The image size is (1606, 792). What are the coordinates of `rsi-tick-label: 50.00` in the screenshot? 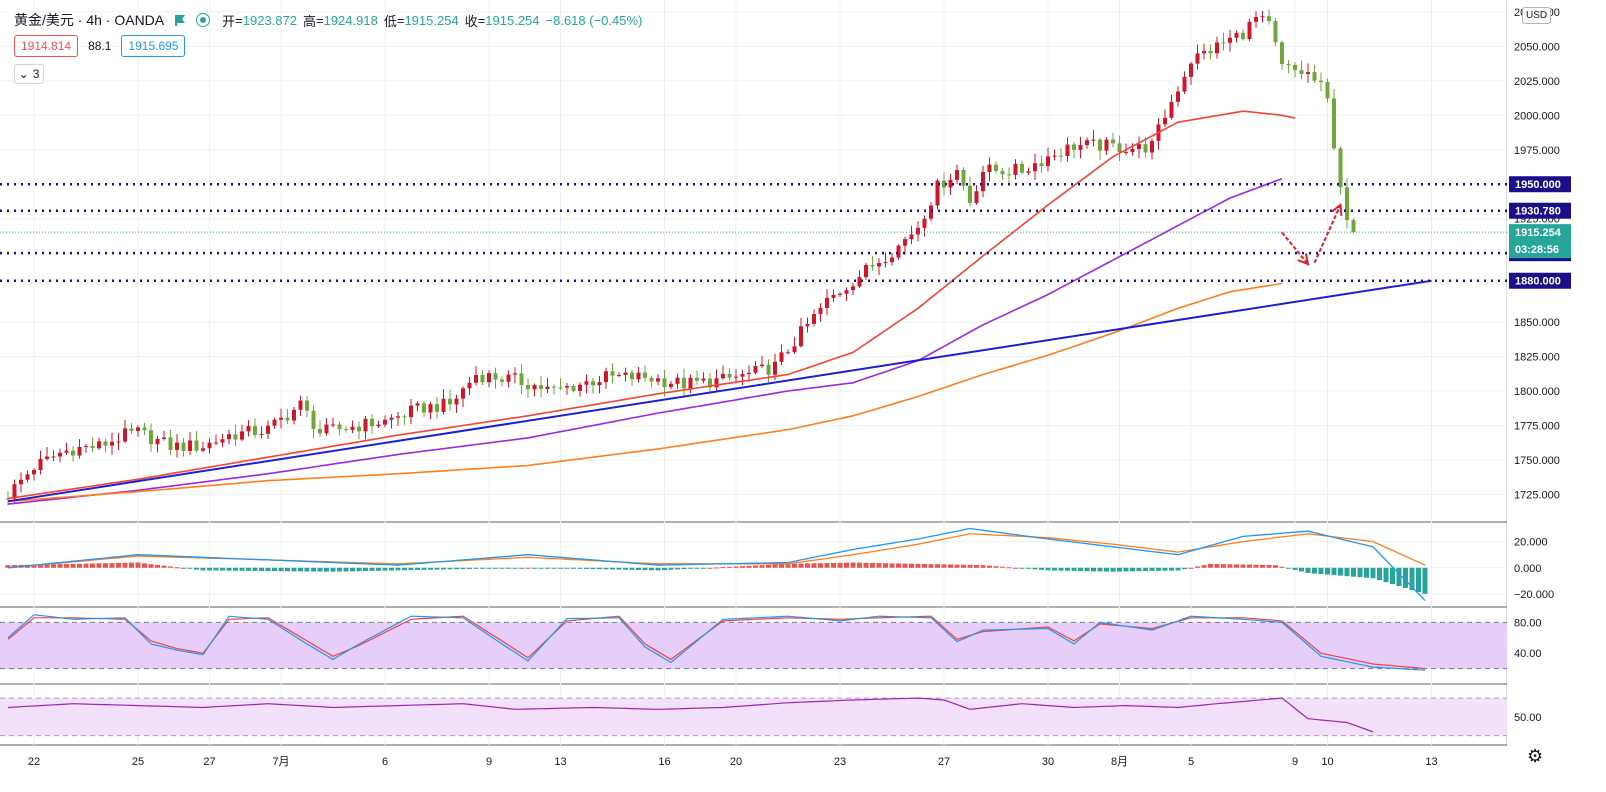 It's located at (1528, 718).